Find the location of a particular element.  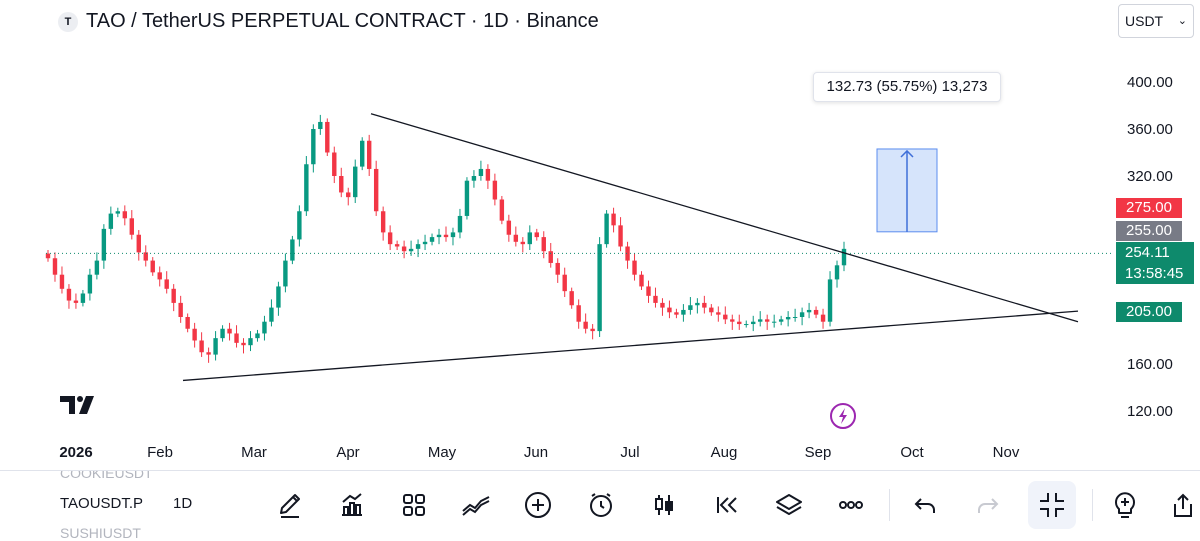

price-label-target: 275.00 is located at coordinates (1149, 208).